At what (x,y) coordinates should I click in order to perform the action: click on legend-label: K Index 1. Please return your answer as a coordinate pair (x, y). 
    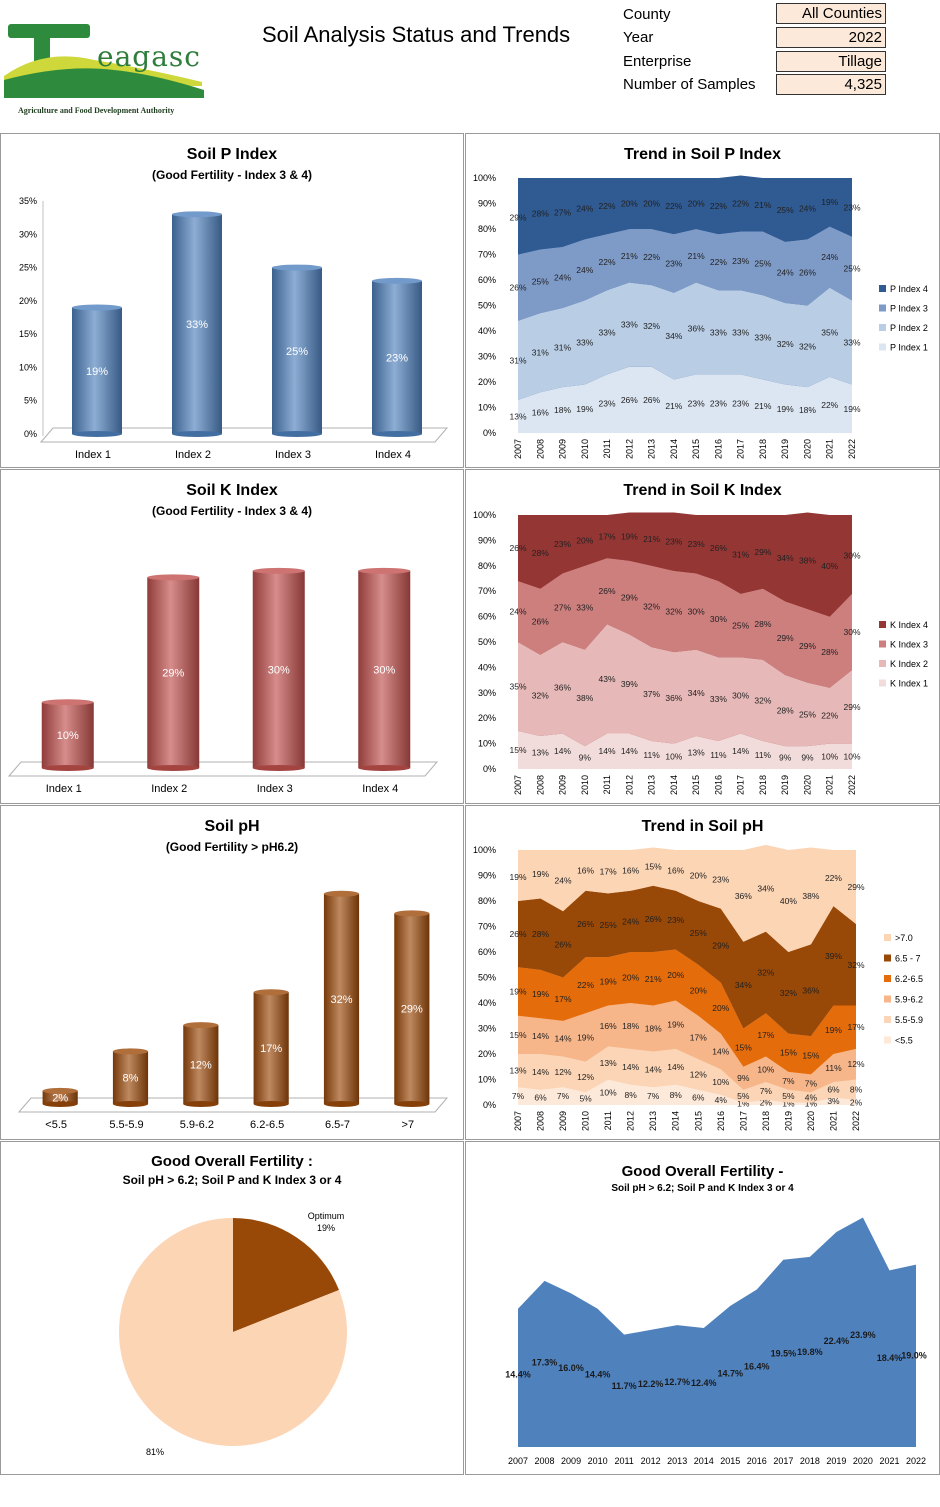
    Looking at the image, I should click on (909, 684).